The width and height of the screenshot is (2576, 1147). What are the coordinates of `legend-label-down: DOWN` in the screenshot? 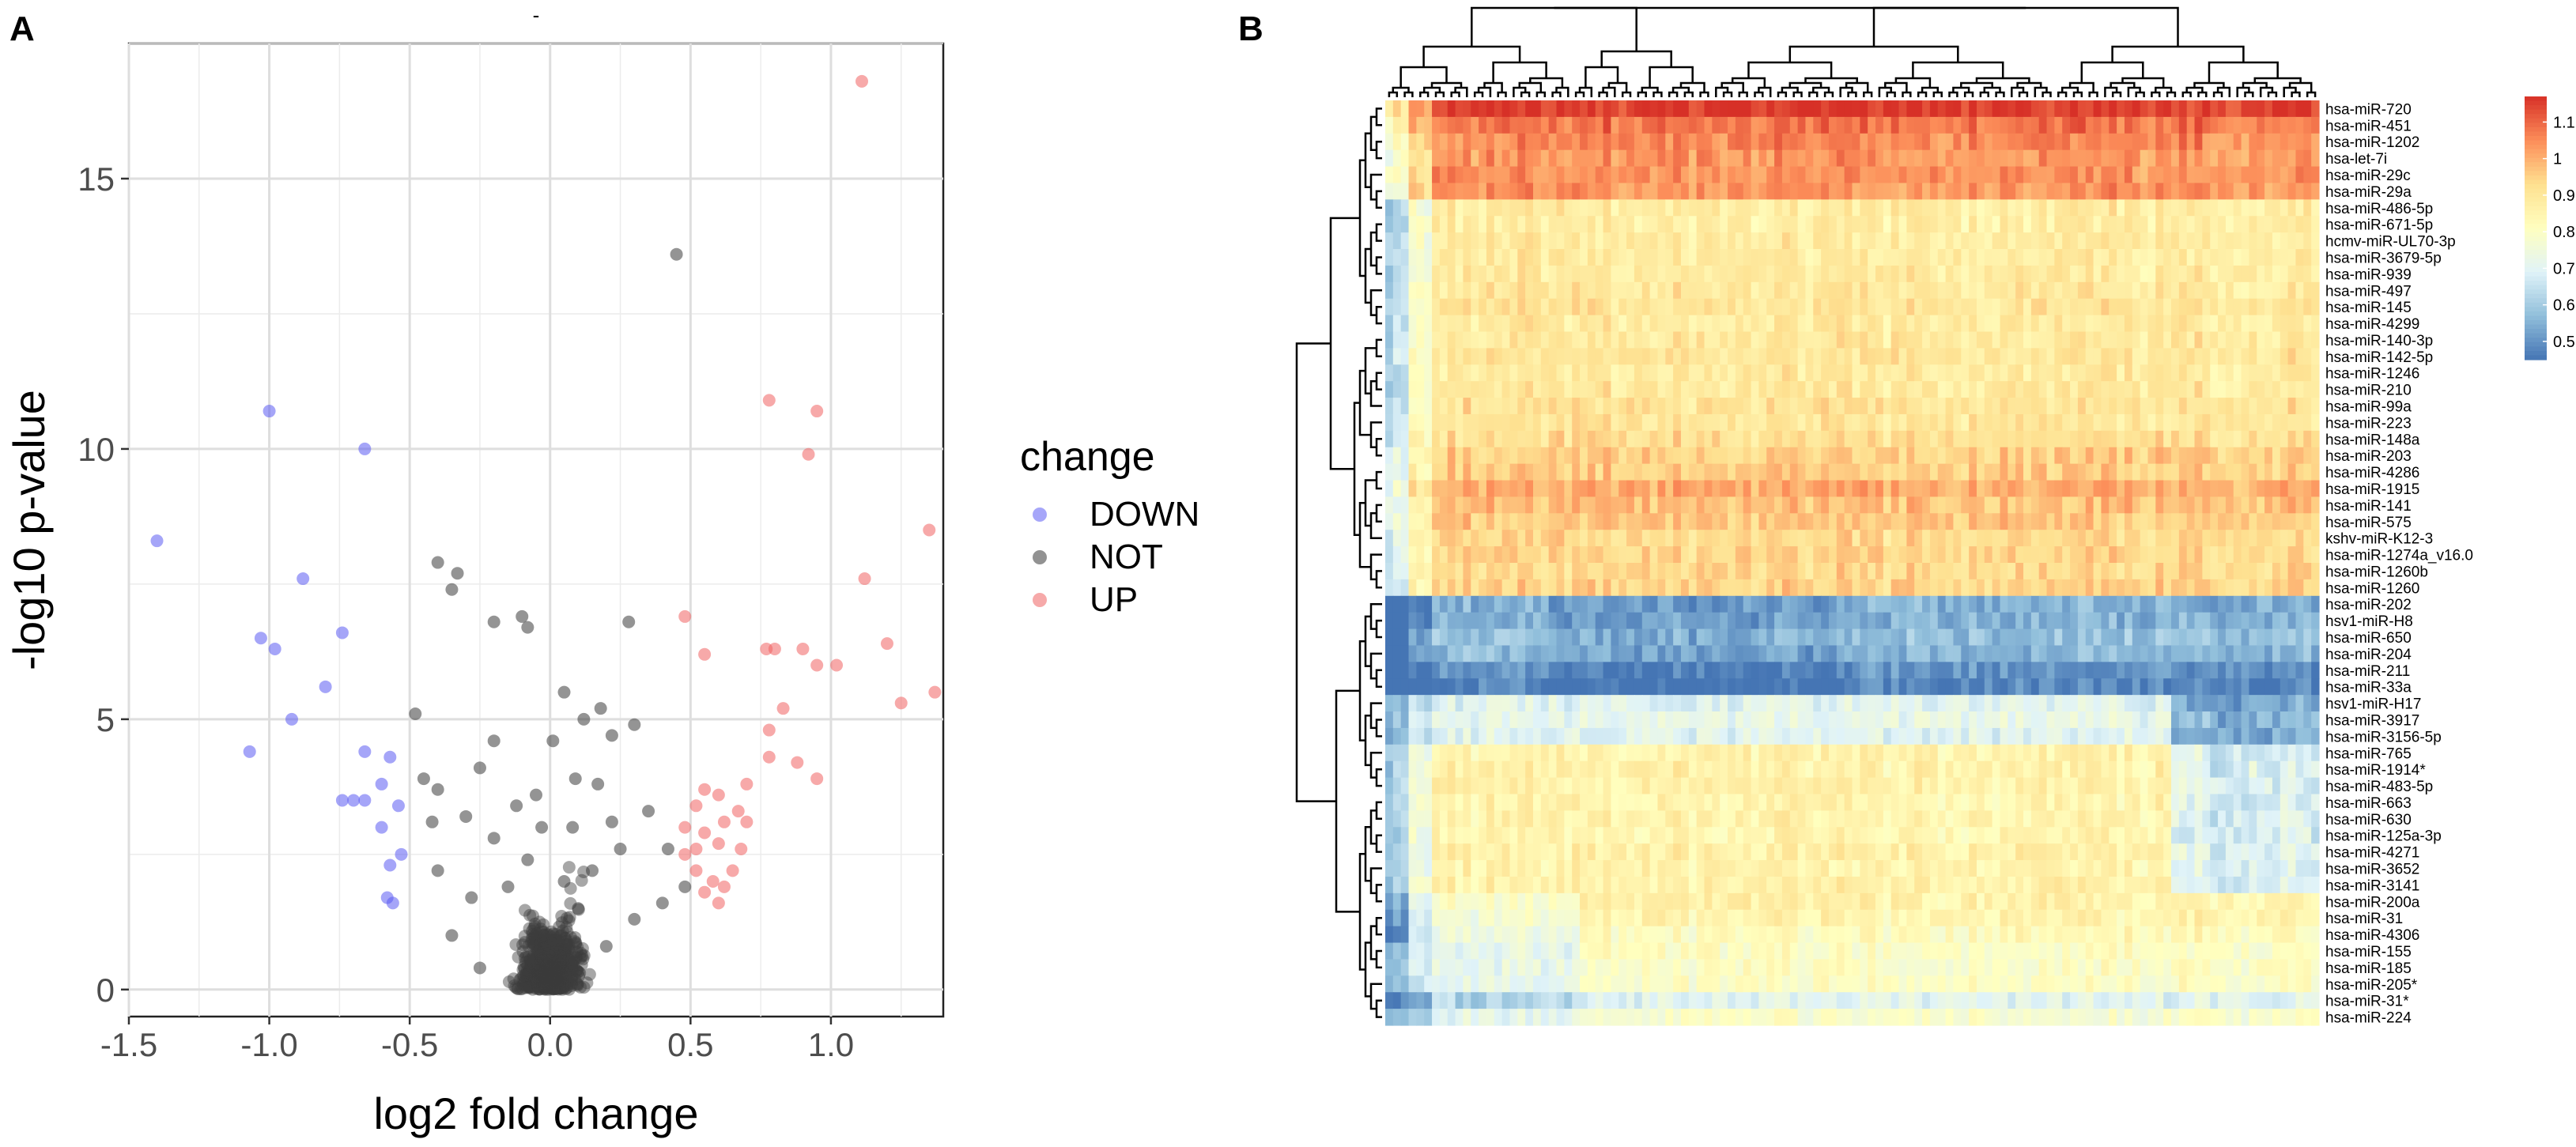 It's located at (1144, 514).